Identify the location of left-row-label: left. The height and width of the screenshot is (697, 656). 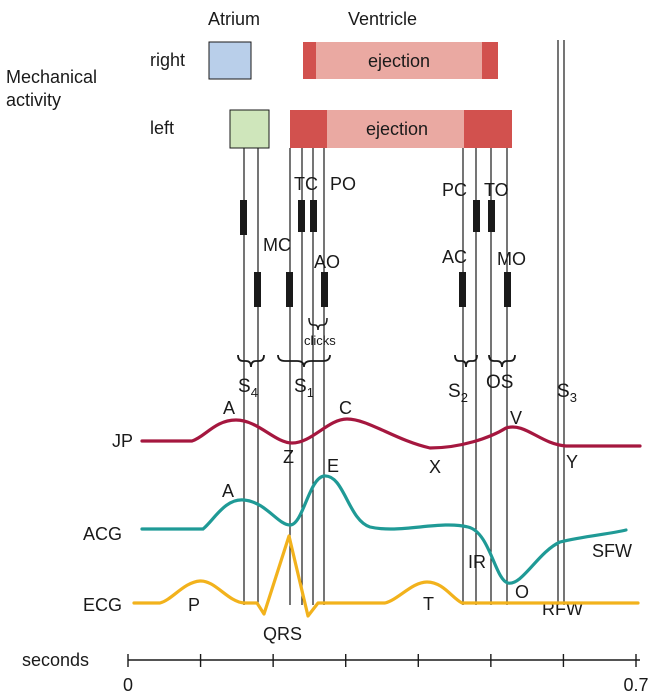
(162, 128).